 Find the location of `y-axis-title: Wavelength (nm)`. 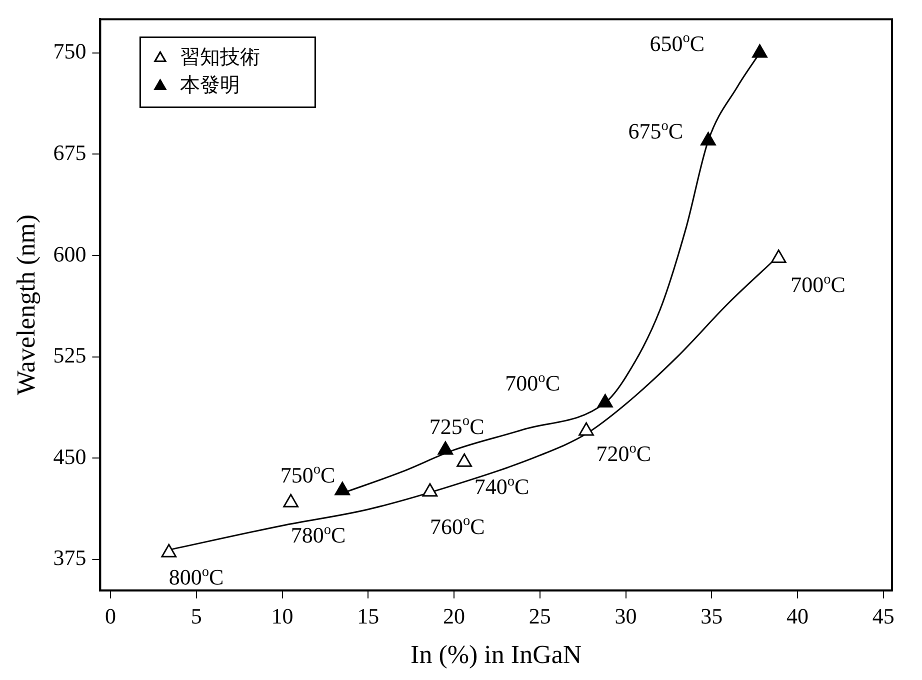

y-axis-title: Wavelength (nm) is located at coordinates (25, 305).